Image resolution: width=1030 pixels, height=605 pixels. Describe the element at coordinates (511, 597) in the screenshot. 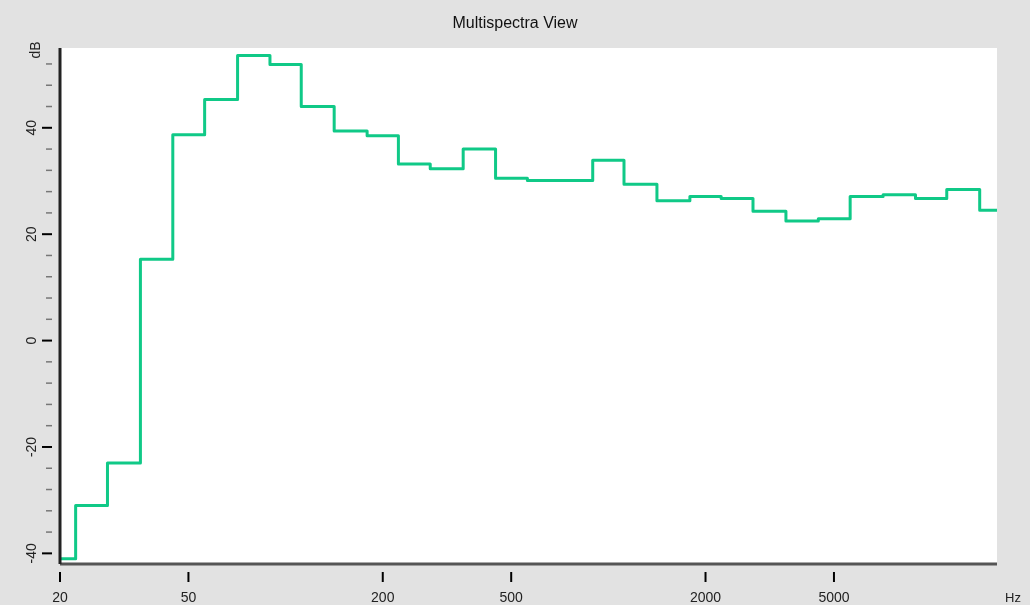

I see `x-tick-label: 500` at that location.